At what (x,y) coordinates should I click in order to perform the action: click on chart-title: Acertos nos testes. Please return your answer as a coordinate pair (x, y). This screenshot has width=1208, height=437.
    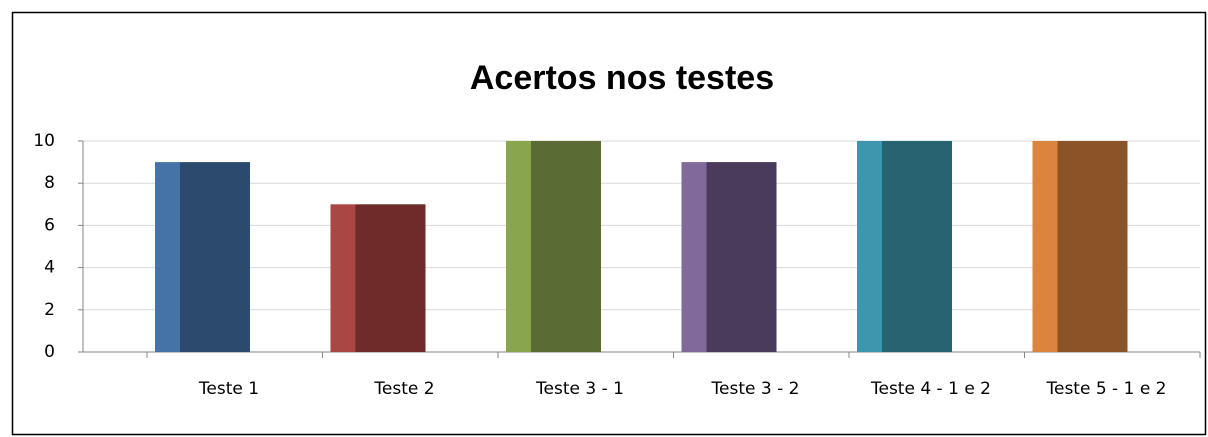
    Looking at the image, I should click on (622, 78).